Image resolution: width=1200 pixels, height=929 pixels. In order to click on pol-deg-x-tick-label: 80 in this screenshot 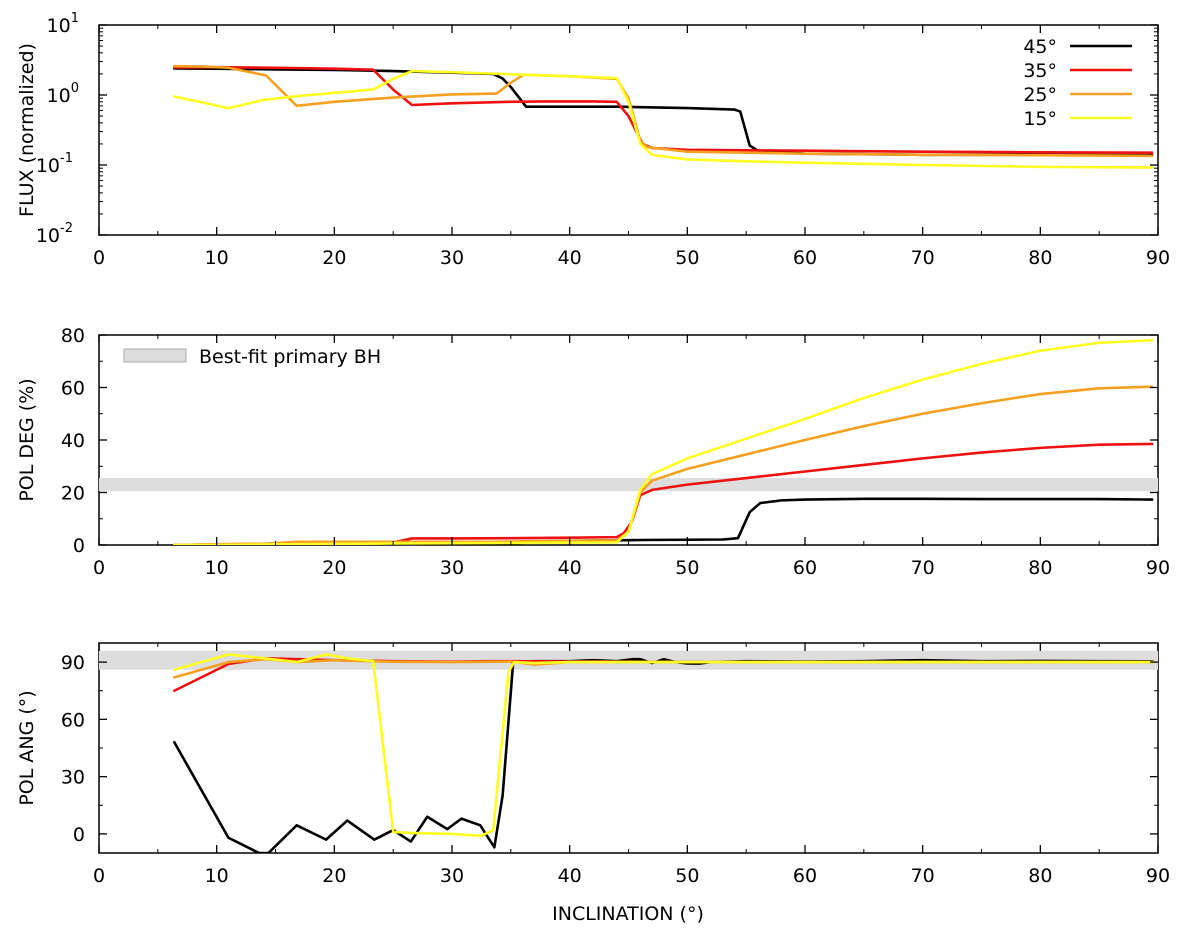, I will do `click(1040, 568)`.